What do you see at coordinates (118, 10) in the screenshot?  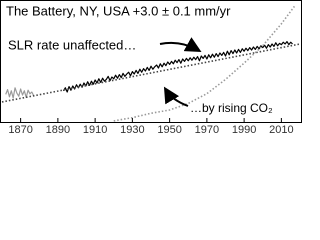 I see `chart-title: The Battery, NY, USA +3.0 ± 0.1 mm/yr` at bounding box center [118, 10].